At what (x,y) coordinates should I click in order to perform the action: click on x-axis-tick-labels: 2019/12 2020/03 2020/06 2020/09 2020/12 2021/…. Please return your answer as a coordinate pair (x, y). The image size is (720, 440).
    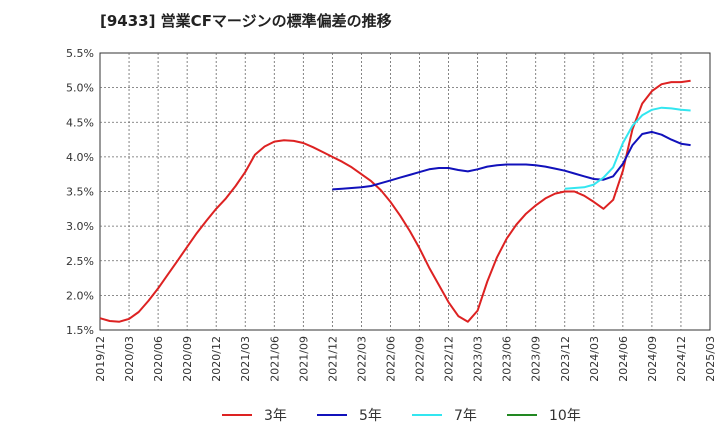
    Looking at the image, I should click on (405, 359).